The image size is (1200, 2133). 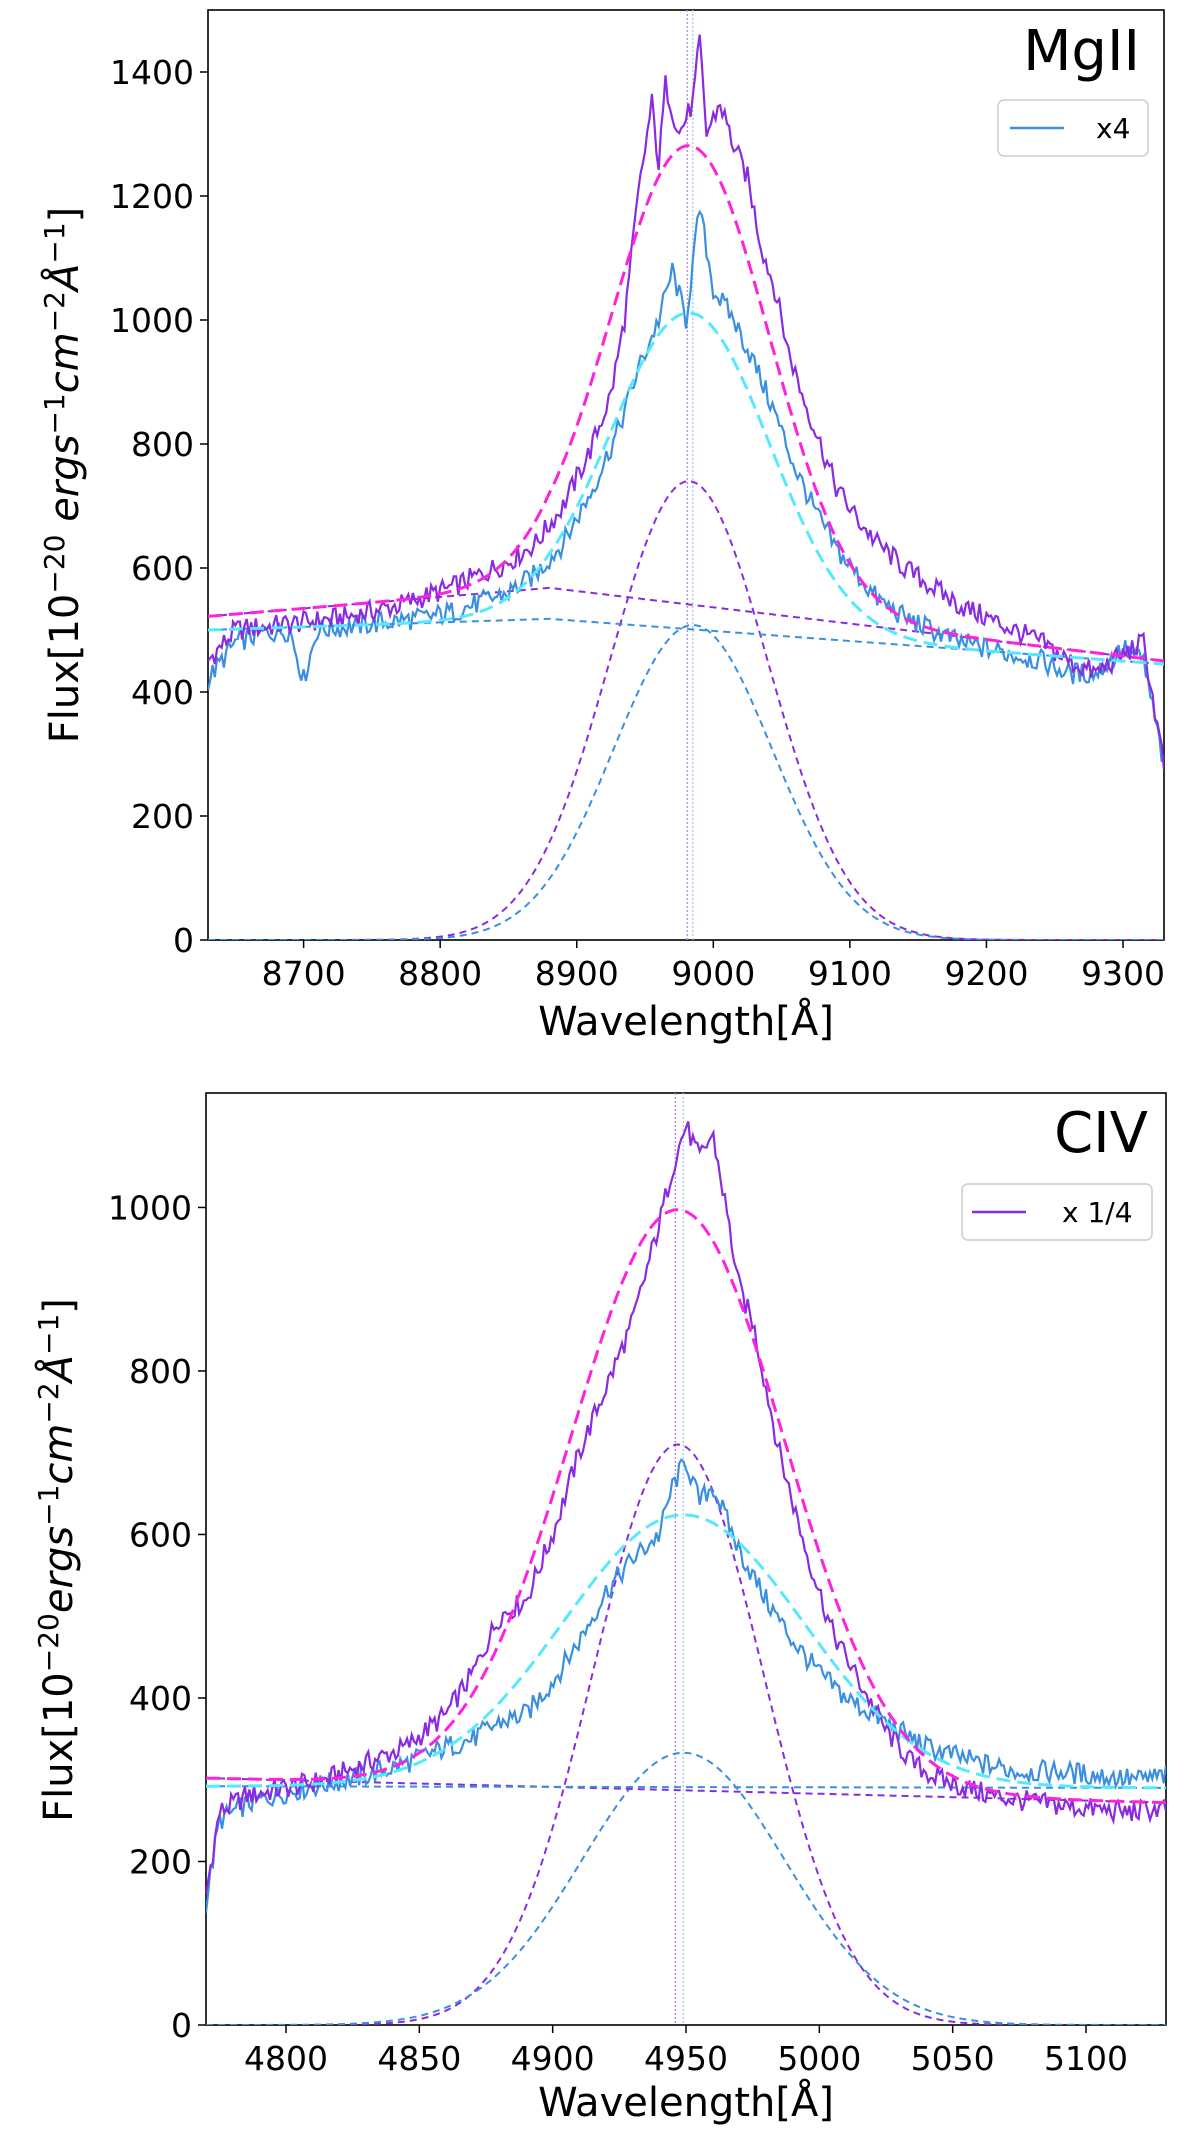 What do you see at coordinates (953, 2058) in the screenshot?
I see `x-tick-label: 5050` at bounding box center [953, 2058].